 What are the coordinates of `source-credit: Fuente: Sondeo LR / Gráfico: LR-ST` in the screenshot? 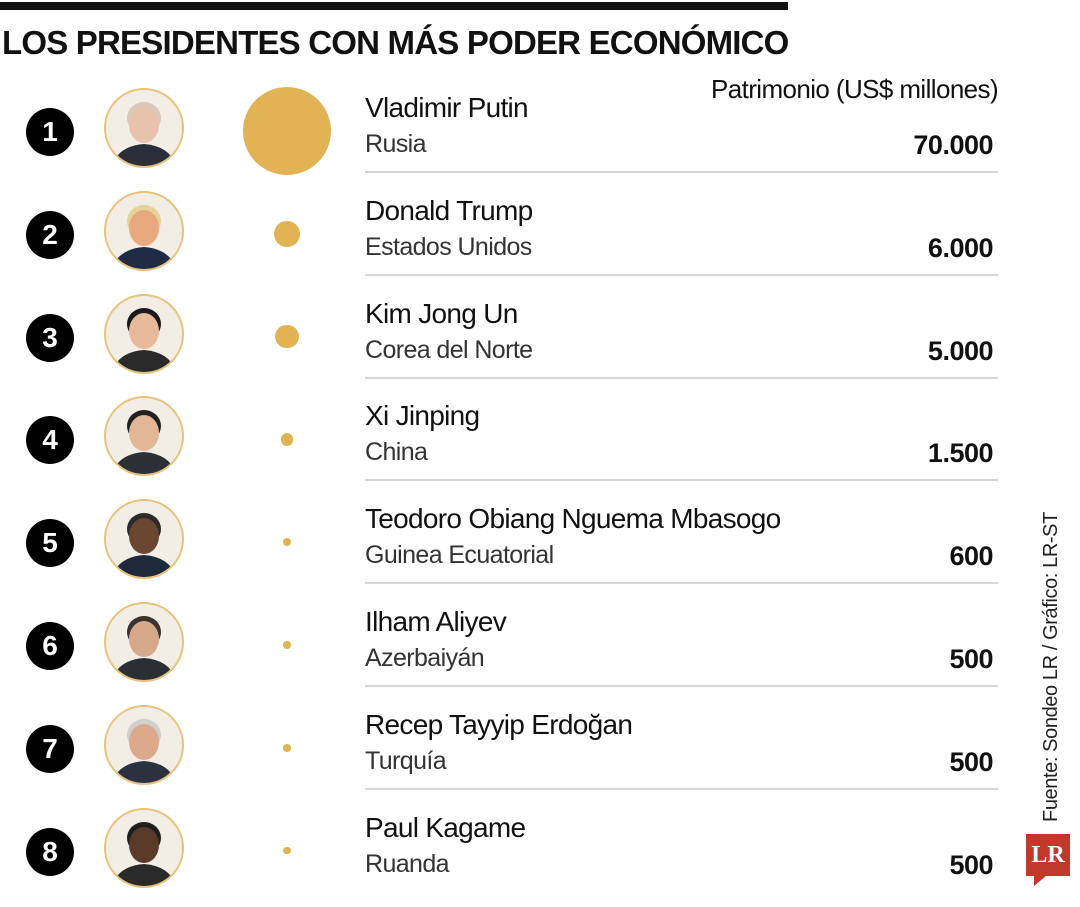 It's located at (1051, 667).